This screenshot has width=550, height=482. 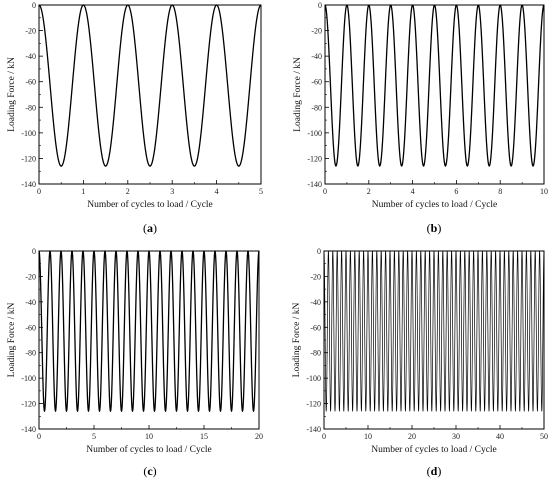 What do you see at coordinates (172, 191) in the screenshot?
I see `x-tick-label: 3` at bounding box center [172, 191].